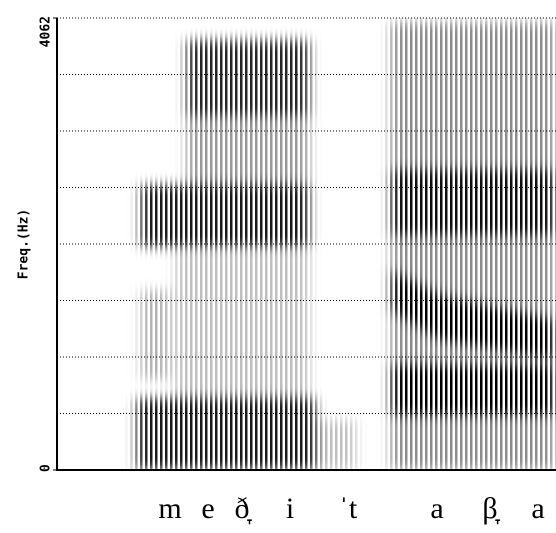  Describe the element at coordinates (207, 508) in the screenshot. I see `segment-label: e` at that location.